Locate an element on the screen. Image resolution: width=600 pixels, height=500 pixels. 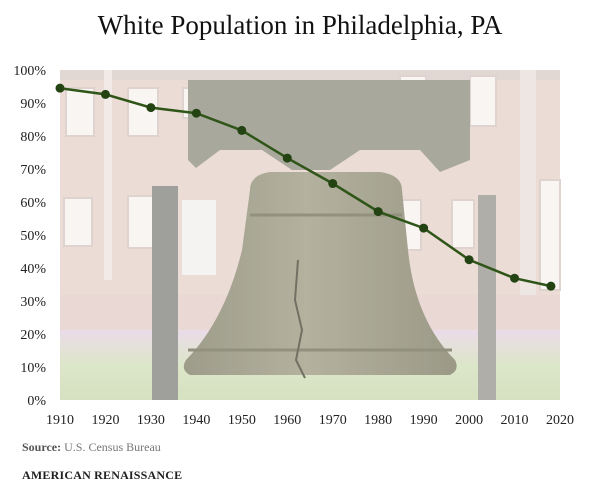
x-tick-label: 1960 is located at coordinates (287, 420).